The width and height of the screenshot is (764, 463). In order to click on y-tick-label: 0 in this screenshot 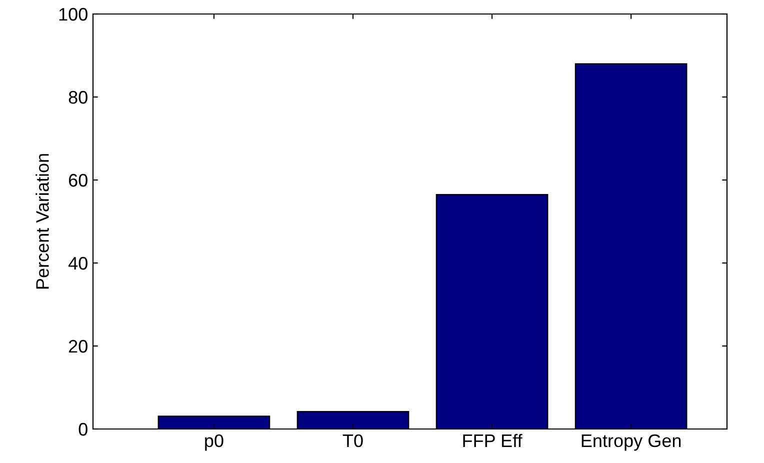, I will do `click(83, 429)`.